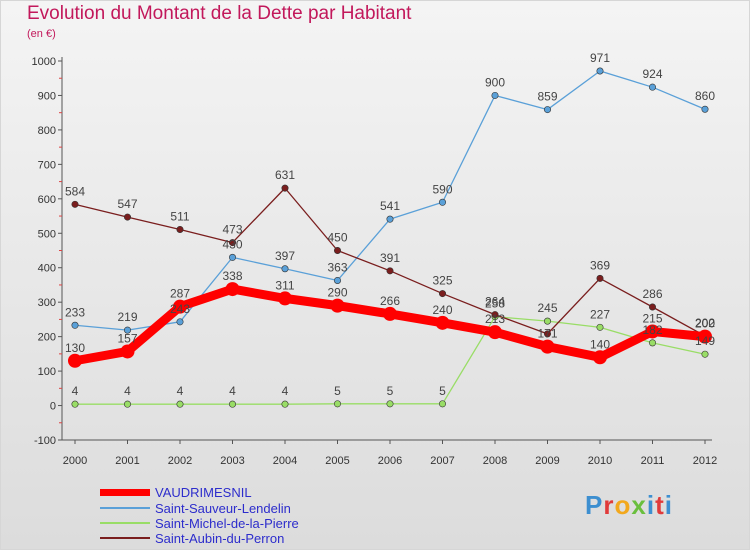 This screenshot has width=750, height=550. I want to click on x-tick-label: 2004, so click(285, 461).